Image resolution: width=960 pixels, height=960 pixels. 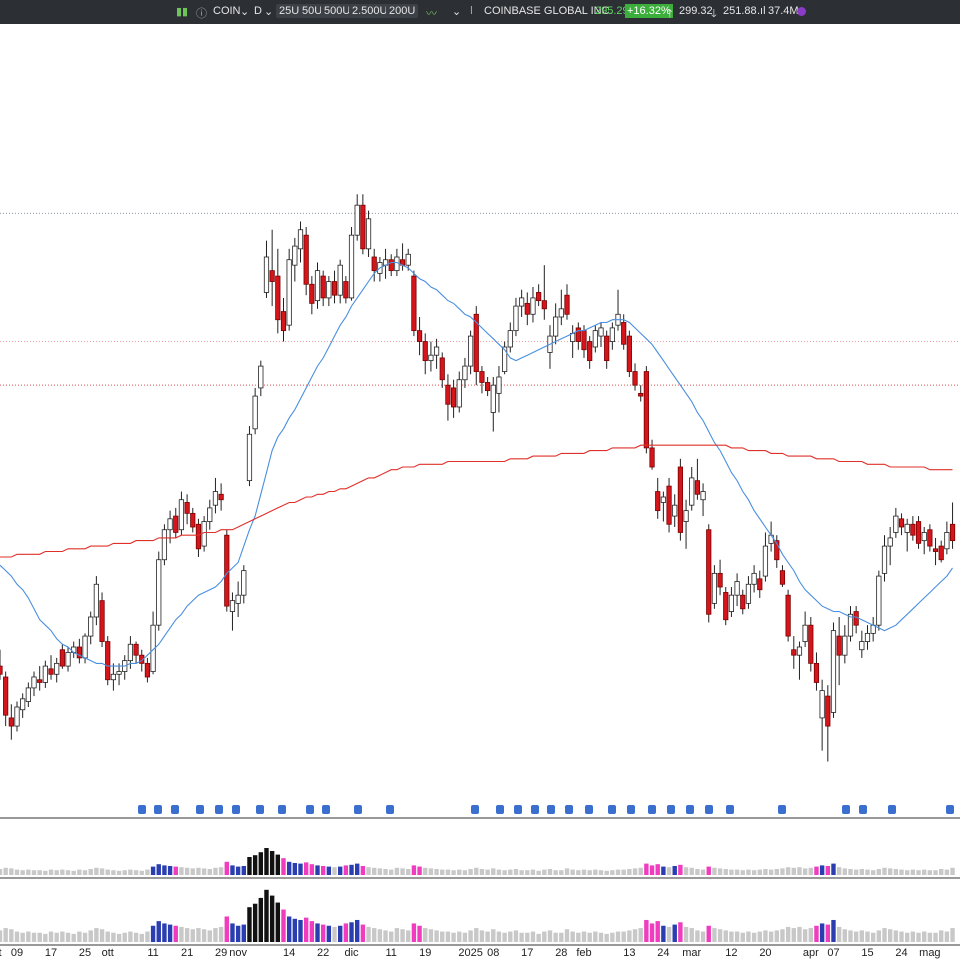 What do you see at coordinates (391, 953) in the screenshot?
I see `x-tick-label: 11` at bounding box center [391, 953].